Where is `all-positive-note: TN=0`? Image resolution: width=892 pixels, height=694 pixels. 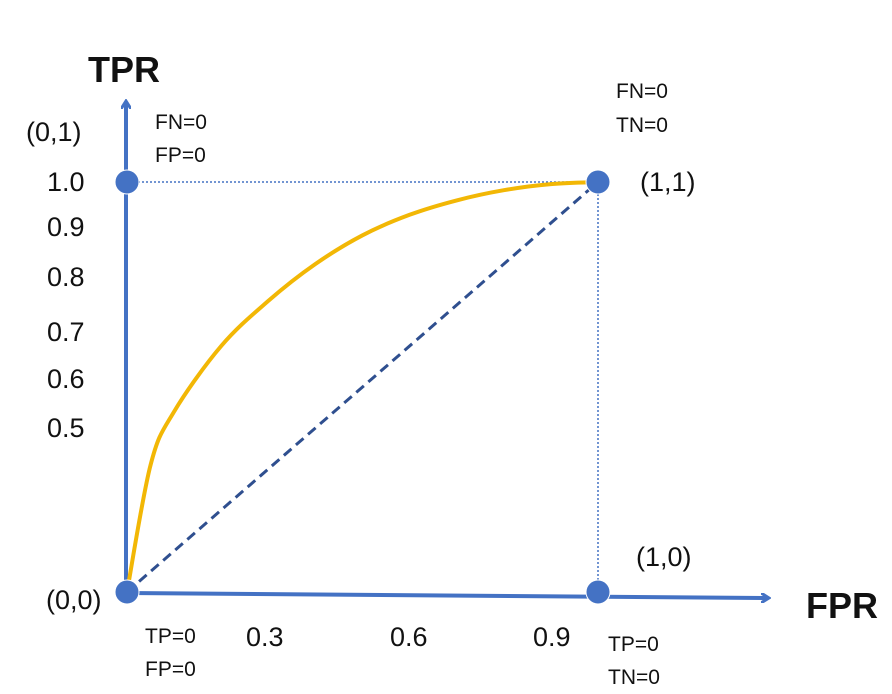 all-positive-note: TN=0 is located at coordinates (642, 125).